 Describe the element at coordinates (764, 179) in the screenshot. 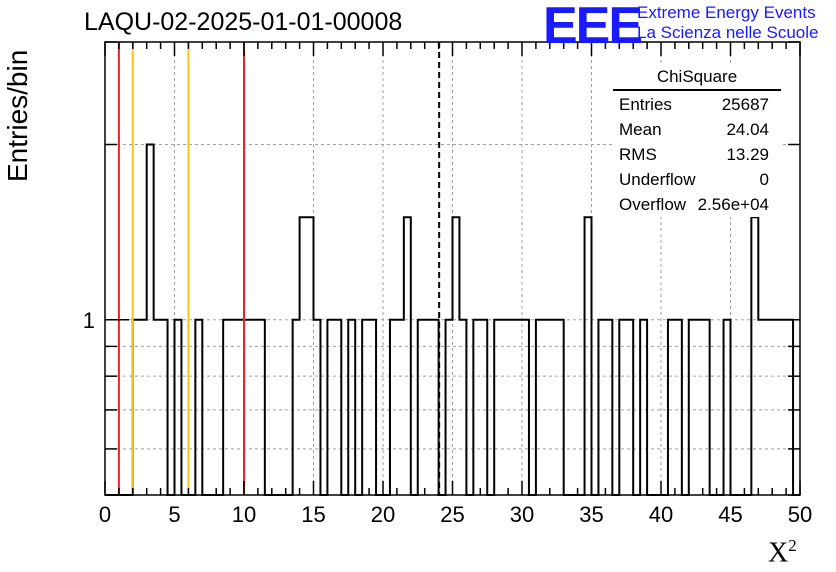

I see `stats-value: 0` at that location.